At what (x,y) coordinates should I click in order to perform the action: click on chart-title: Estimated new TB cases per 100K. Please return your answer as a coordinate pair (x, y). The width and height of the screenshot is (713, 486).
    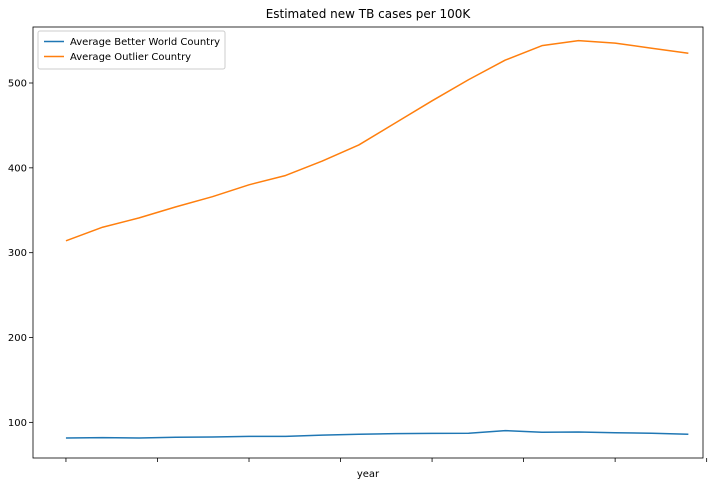
    Looking at the image, I should click on (369, 14).